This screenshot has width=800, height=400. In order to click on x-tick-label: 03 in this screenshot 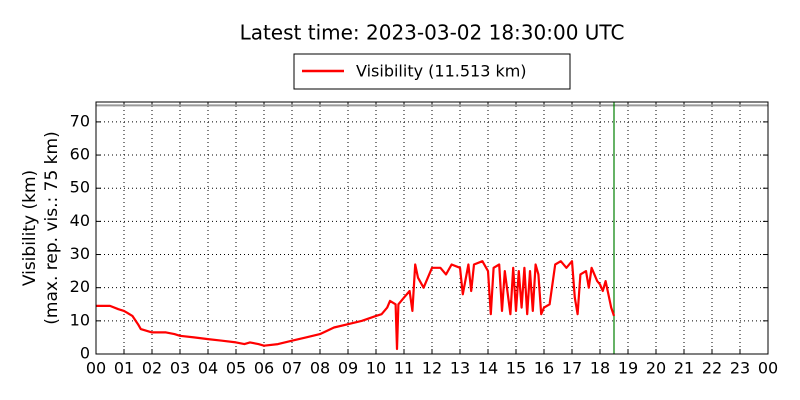, I will do `click(180, 368)`.